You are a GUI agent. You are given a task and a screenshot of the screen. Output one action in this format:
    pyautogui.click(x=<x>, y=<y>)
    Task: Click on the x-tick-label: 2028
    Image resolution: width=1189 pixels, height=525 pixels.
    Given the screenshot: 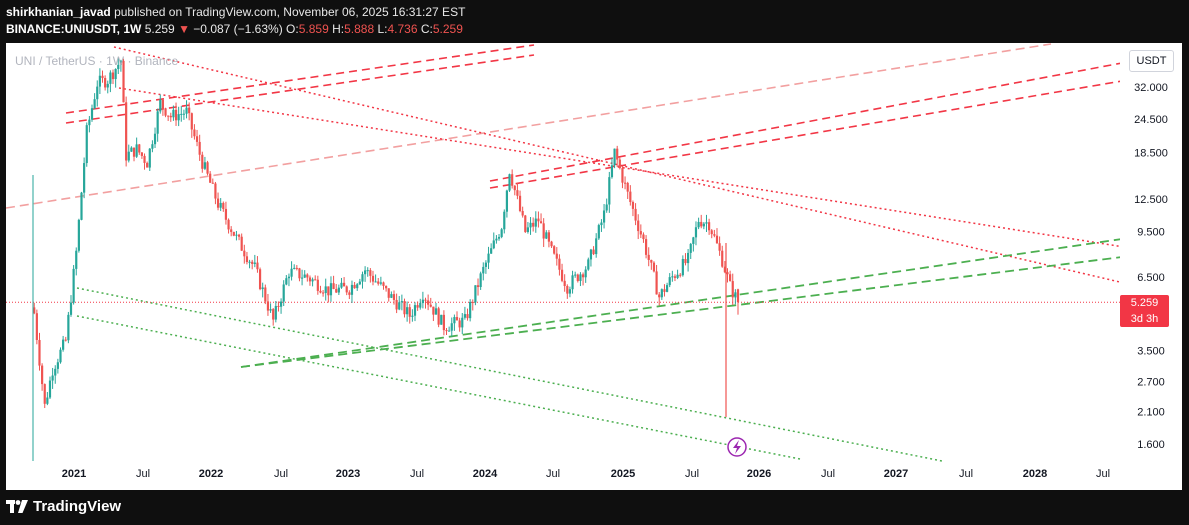 What is the action you would take?
    pyautogui.click(x=1035, y=474)
    